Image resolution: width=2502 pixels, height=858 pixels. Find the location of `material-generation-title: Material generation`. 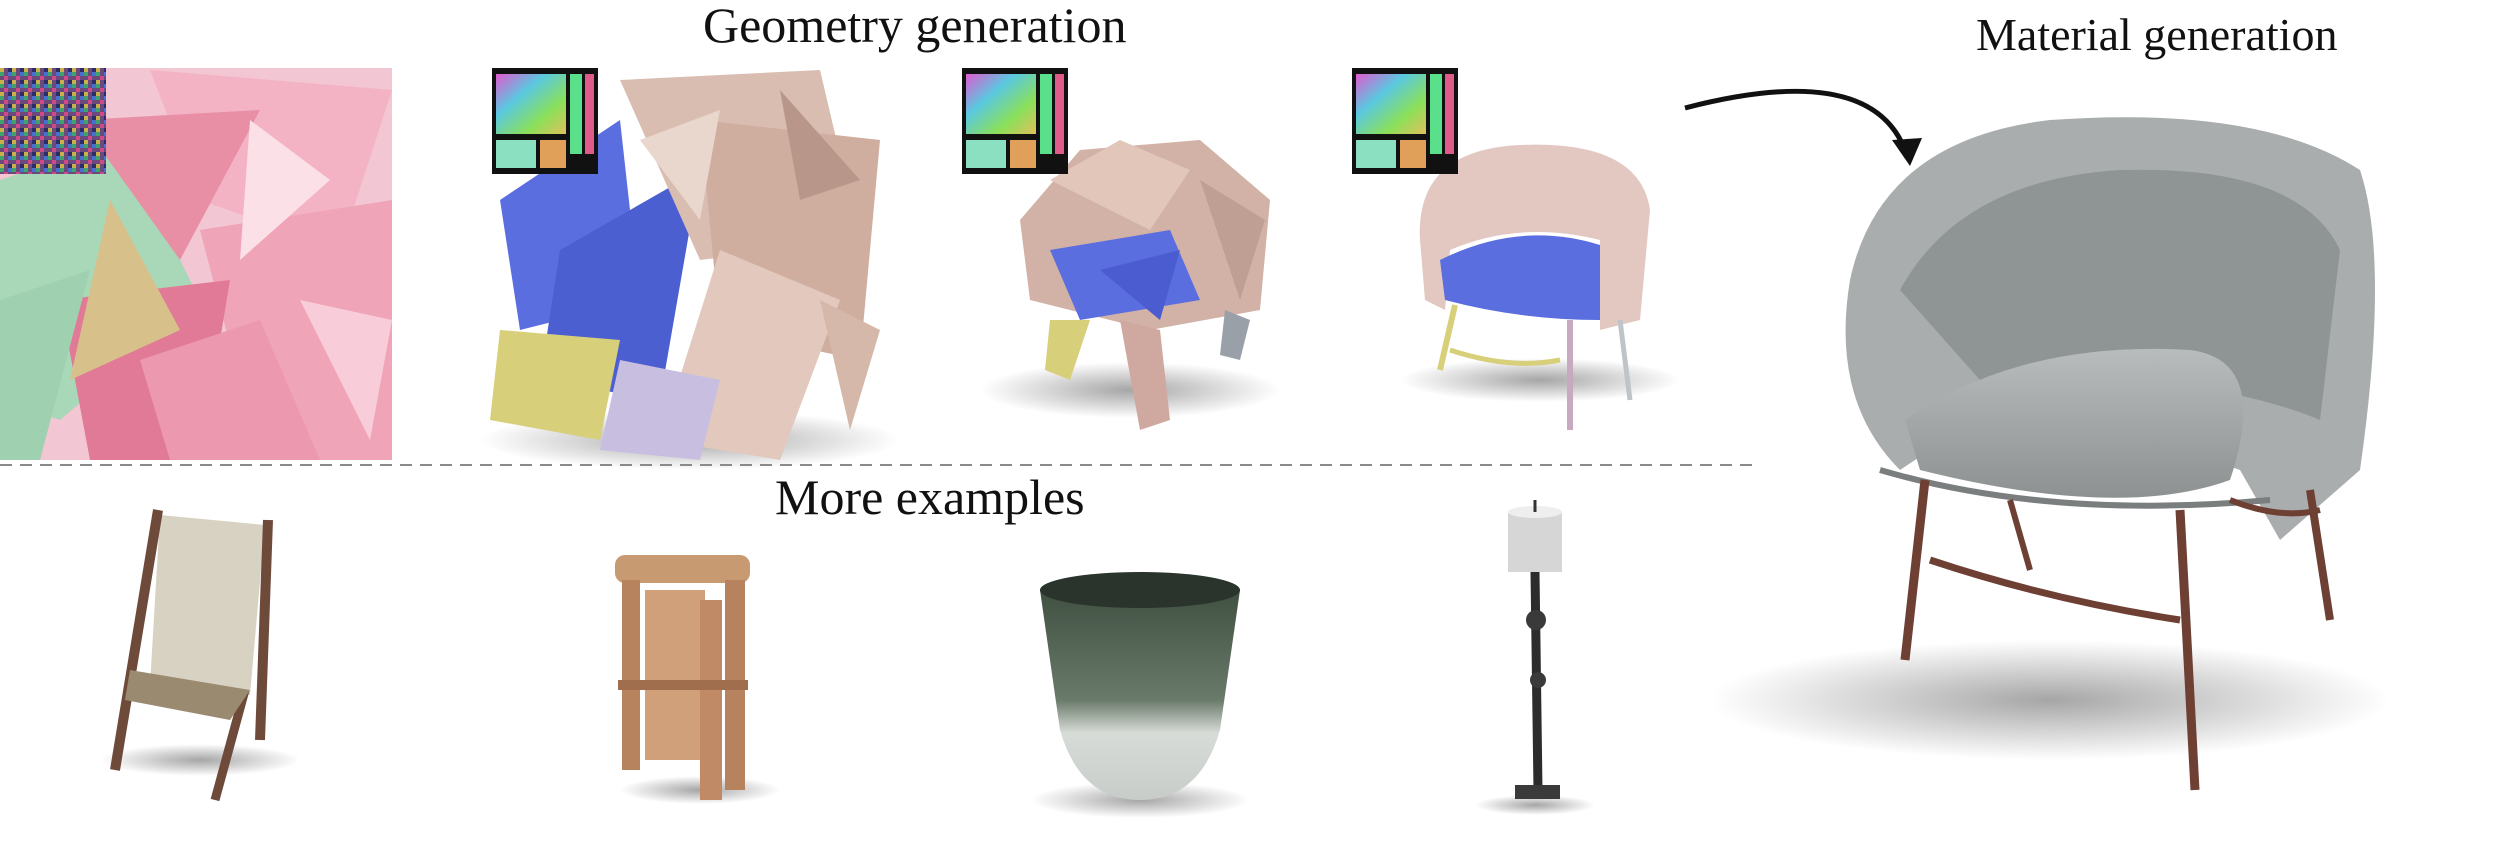

material-generation-title: Material generation is located at coordinates (2157, 34).